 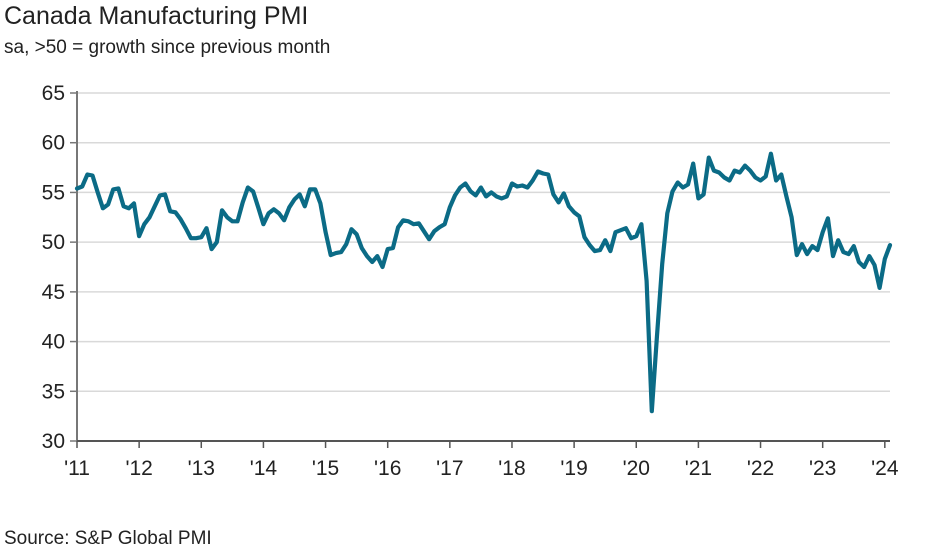 I want to click on x-tick-label: '14, so click(x=264, y=468).